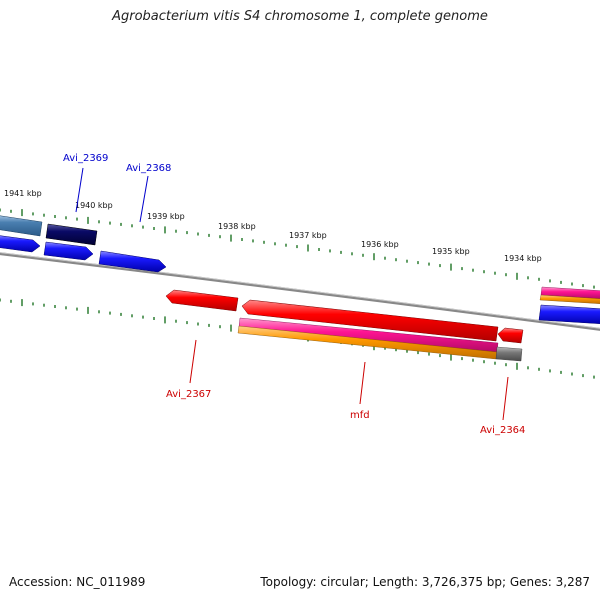 The image size is (600, 600). Describe the element at coordinates (509, 354) in the screenshot. I see `gene-feature-gray` at that location.